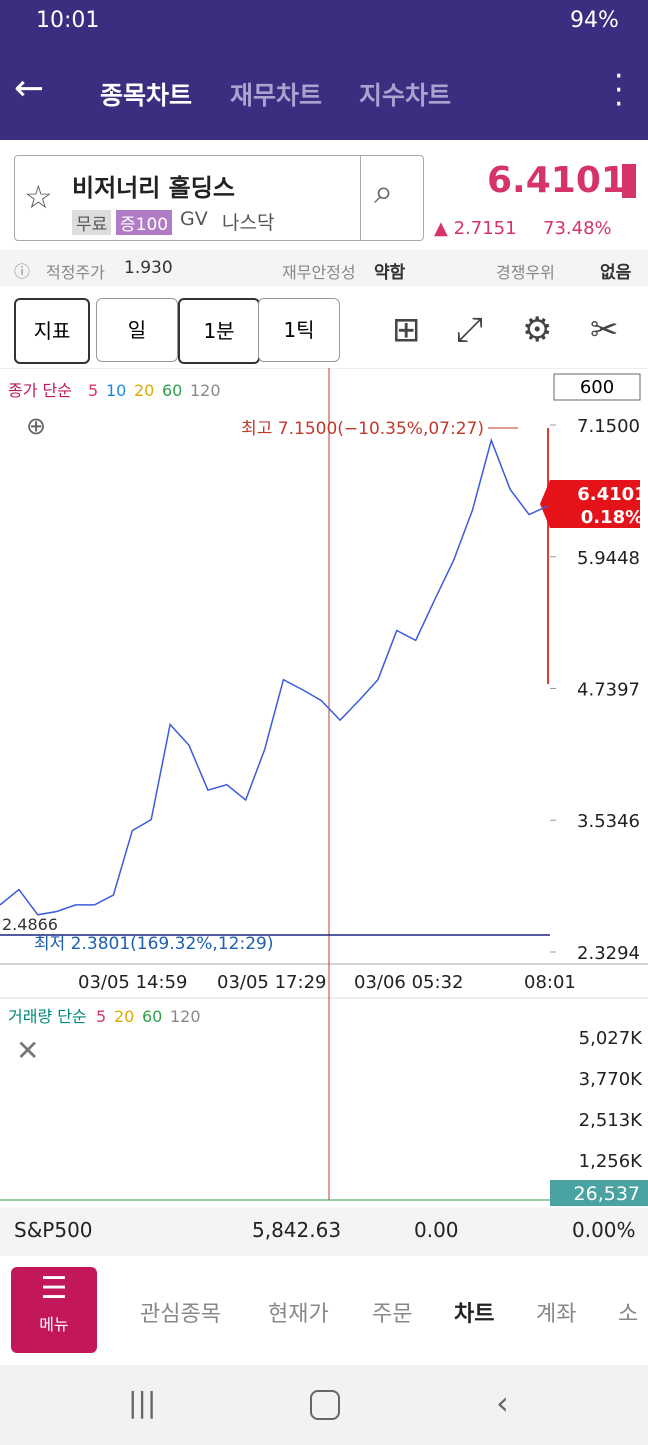 Image resolution: width=648 pixels, height=1445 pixels. What do you see at coordinates (406, 330) in the screenshot?
I see `layout-icon: ⊞` at bounding box center [406, 330].